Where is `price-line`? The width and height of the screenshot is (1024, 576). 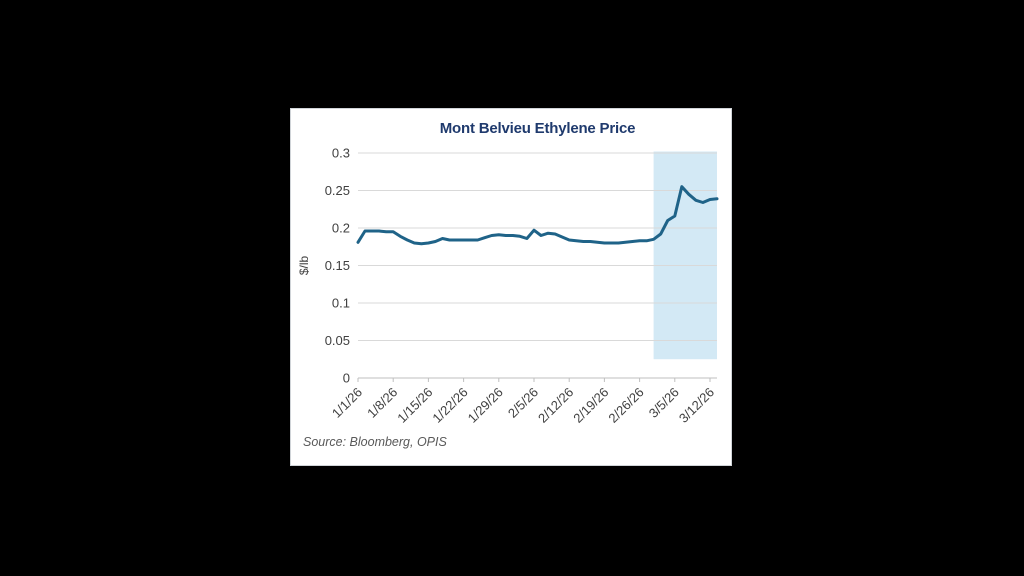 price-line is located at coordinates (537, 215).